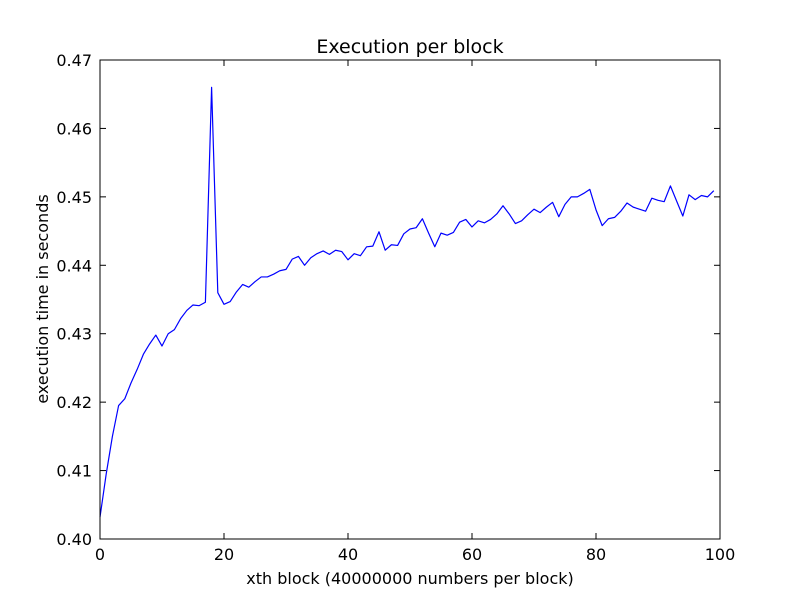 Image resolution: width=800 pixels, height=600 pixels. Describe the element at coordinates (720, 554) in the screenshot. I see `x-tick-label: 100` at that location.